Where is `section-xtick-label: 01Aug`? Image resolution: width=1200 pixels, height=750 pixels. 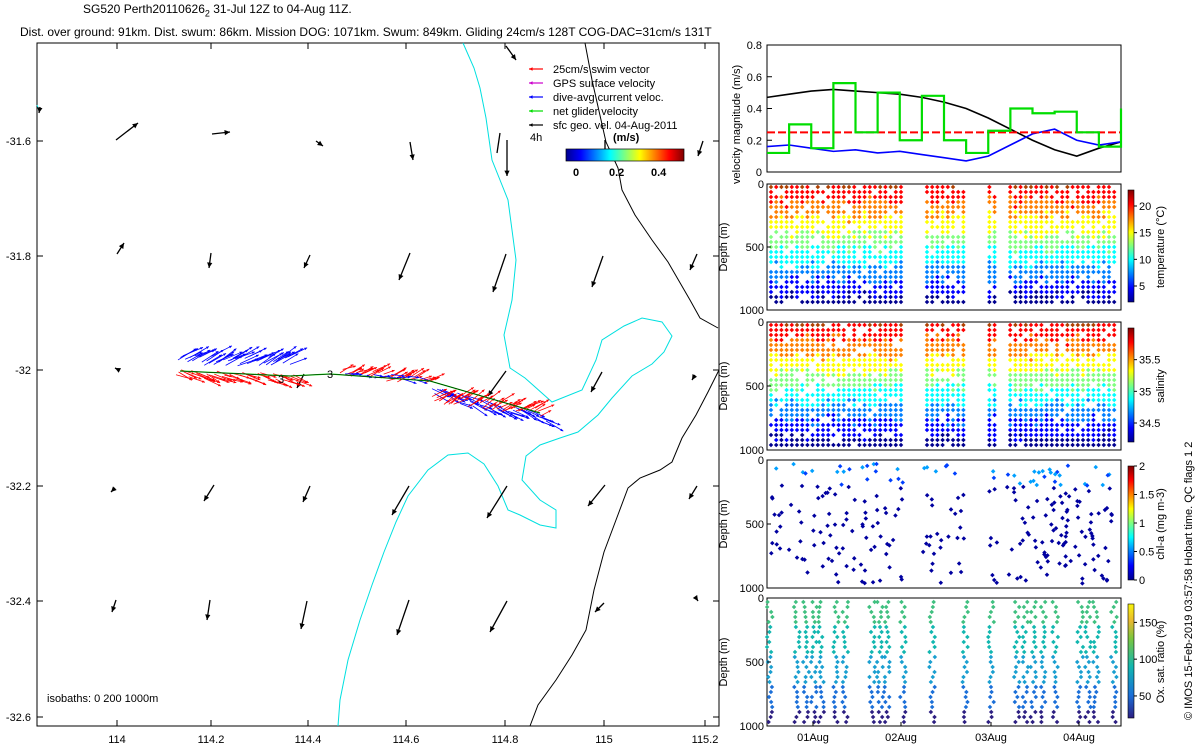 section-xtick-label: 01Aug is located at coordinates (813, 738).